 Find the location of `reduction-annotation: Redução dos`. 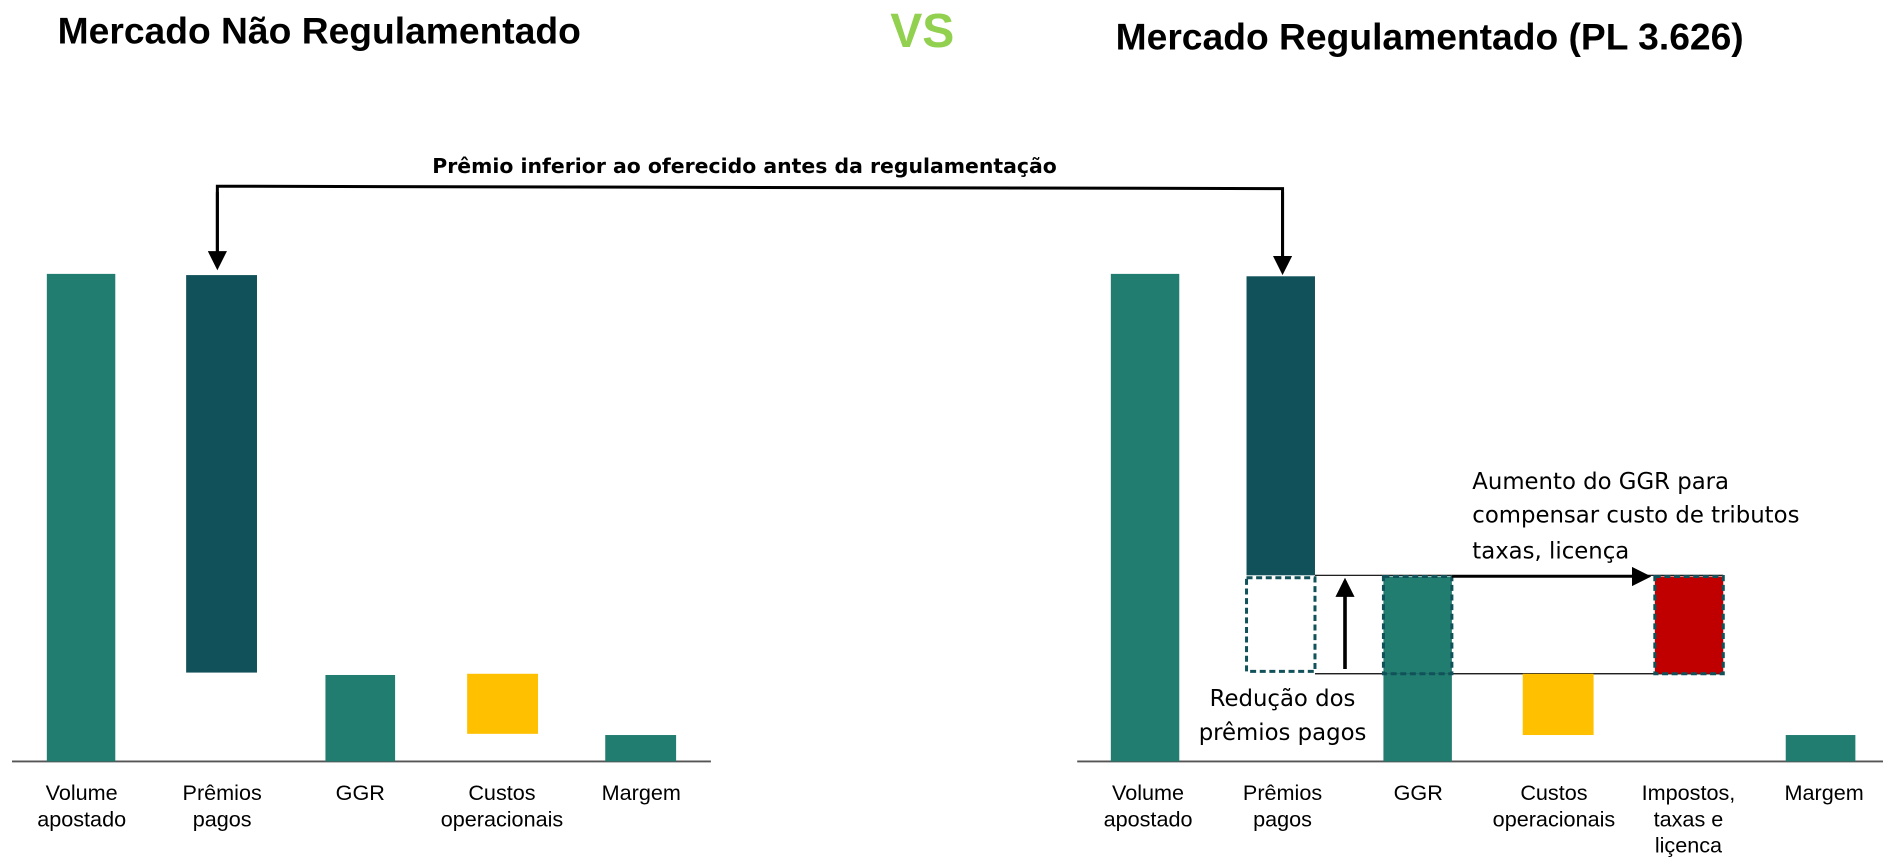

reduction-annotation: Redução dos is located at coordinates (1283, 699).